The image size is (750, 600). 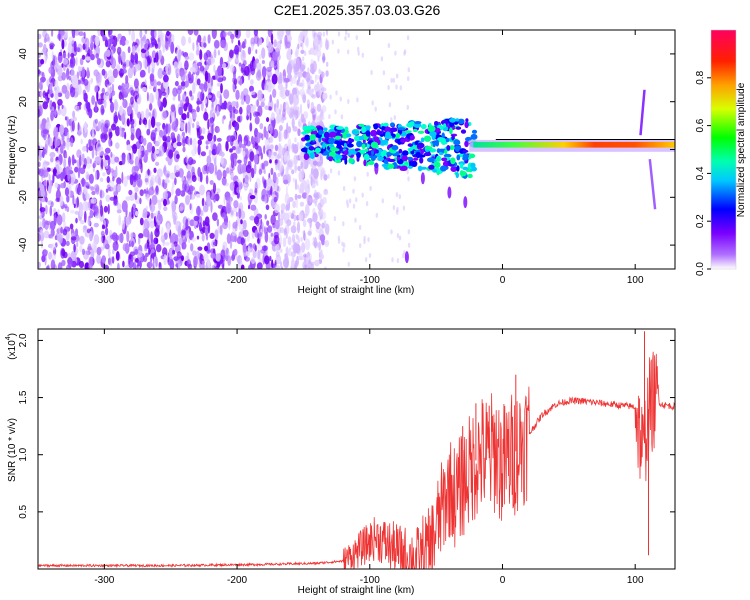 I want to click on spectrogram-xlabel: Height of straight line (km), so click(x=356, y=290).